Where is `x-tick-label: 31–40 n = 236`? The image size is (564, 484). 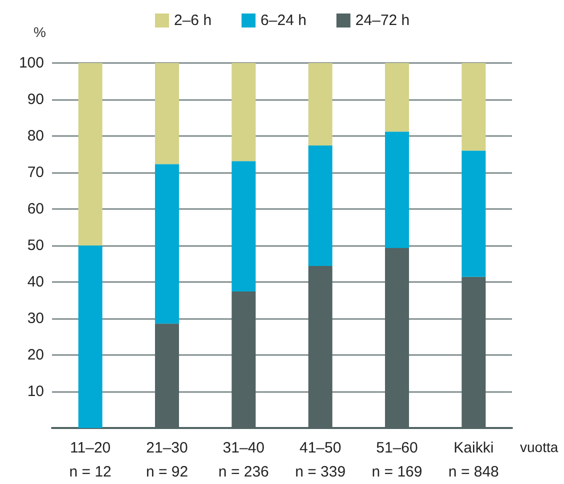
x-tick-label: 31–40 n = 236 is located at coordinates (243, 460).